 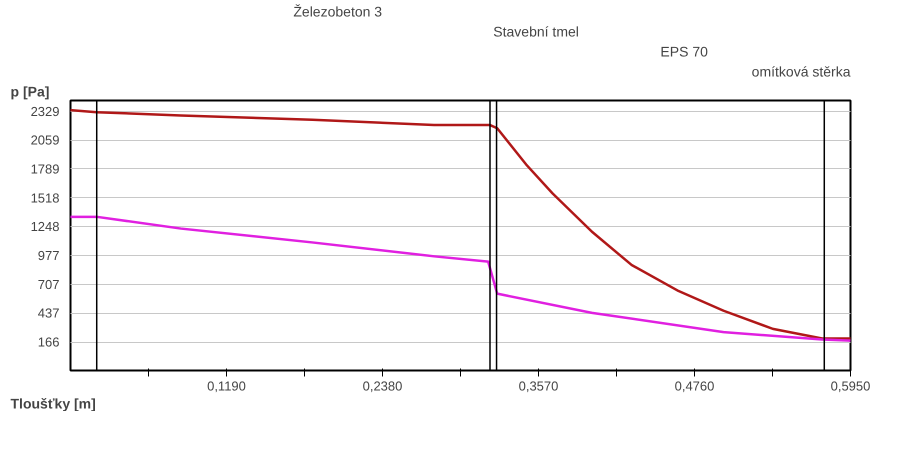 What do you see at coordinates (49, 256) in the screenshot?
I see `y-tick-label: 977` at bounding box center [49, 256].